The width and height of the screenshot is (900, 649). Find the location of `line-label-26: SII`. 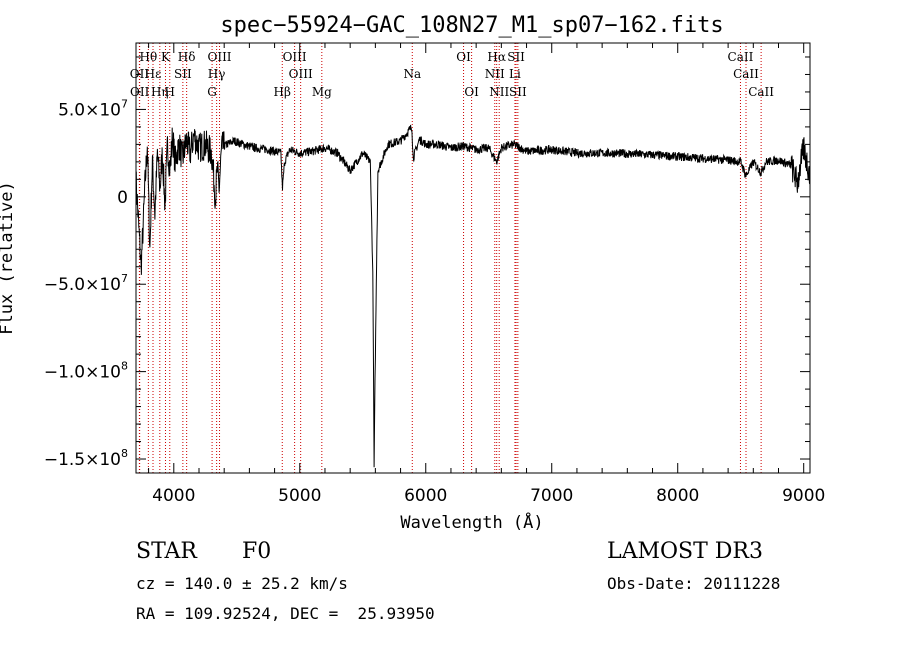

line-label-26: SII is located at coordinates (518, 92).